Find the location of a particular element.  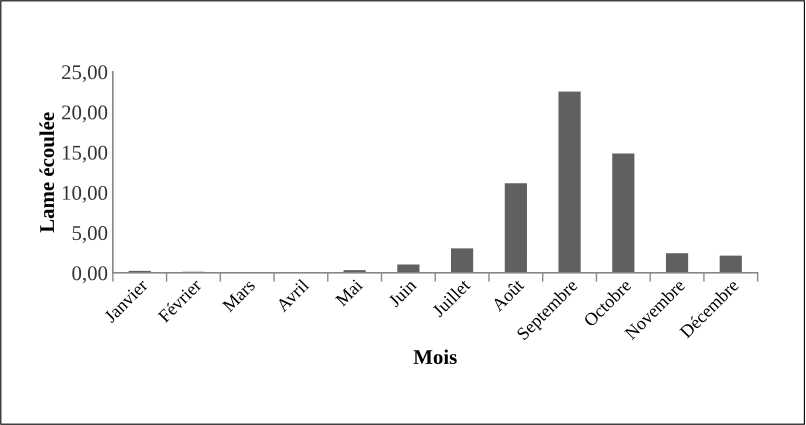

y-axis-title: Lame écoulée is located at coordinates (46, 172).